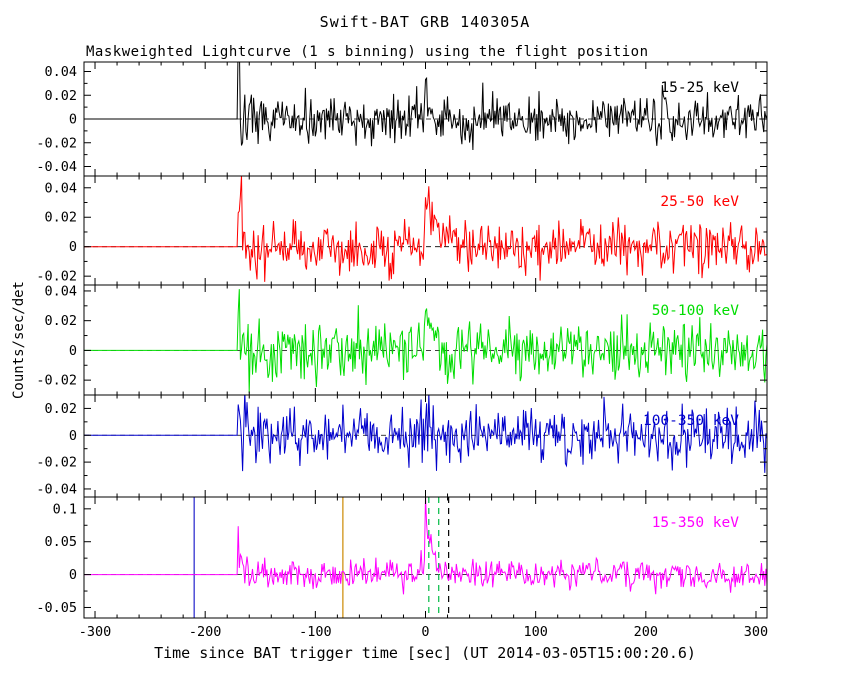  What do you see at coordinates (65, 509) in the screenshot?
I see `y-tick-label: 0.1` at bounding box center [65, 509].